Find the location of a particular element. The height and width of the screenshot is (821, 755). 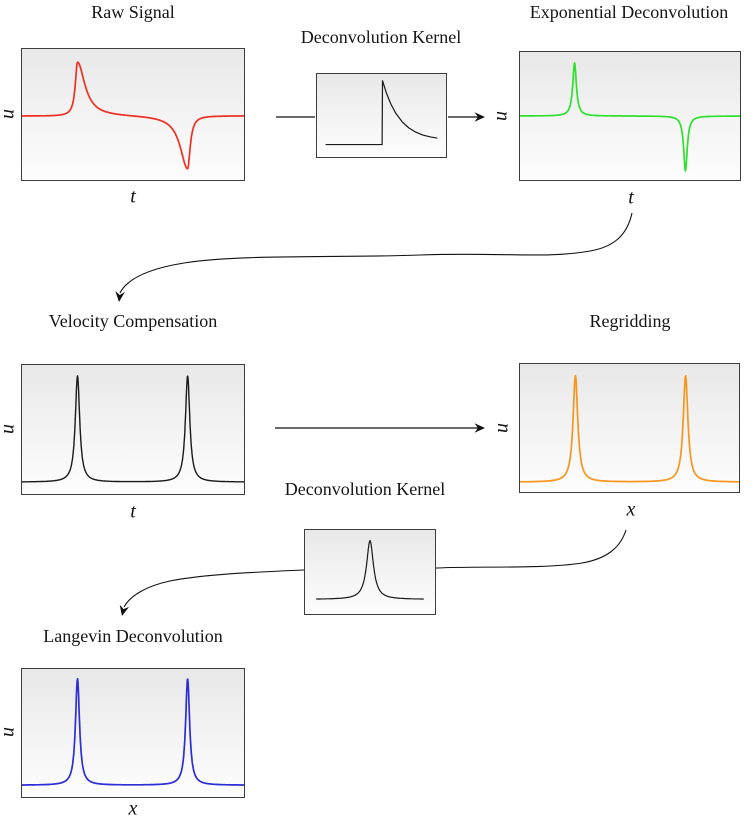

kernel-box-exponential is located at coordinates (381, 115).